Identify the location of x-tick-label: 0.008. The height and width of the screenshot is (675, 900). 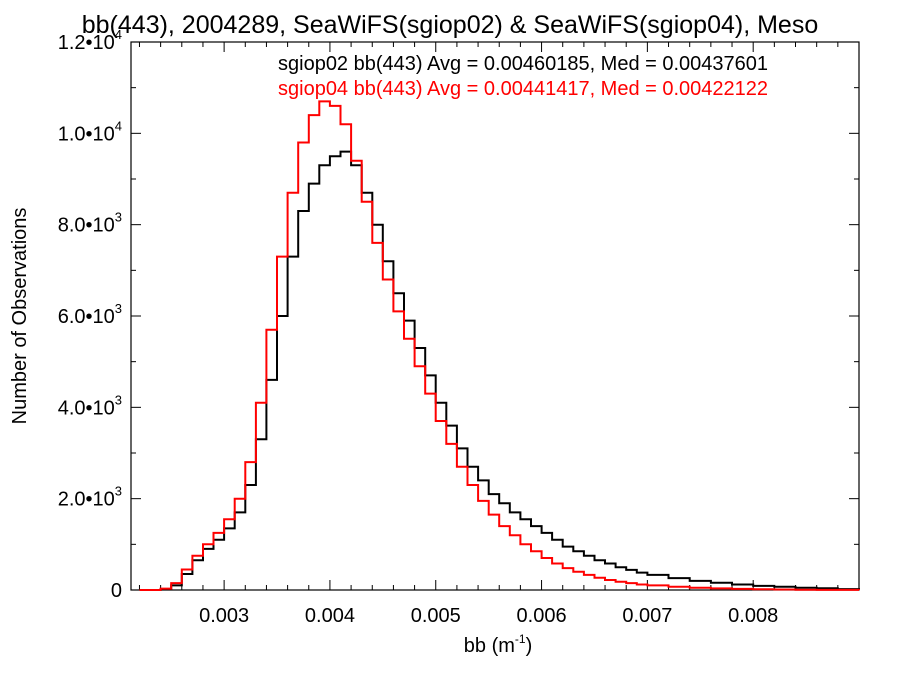
(753, 616).